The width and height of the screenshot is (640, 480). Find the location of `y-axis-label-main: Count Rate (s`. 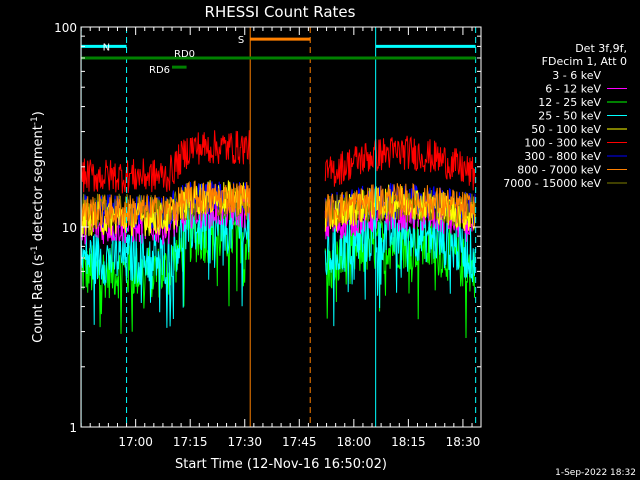

y-axis-label-main: Count Rate (s is located at coordinates (38, 298).